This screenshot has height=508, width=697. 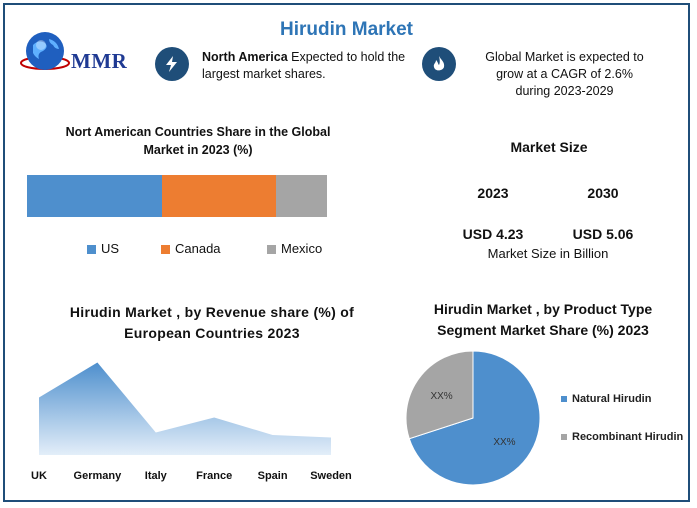 I want to click on pie-legend-recombinant-label: Recombinant Hirudin, so click(x=628, y=437).